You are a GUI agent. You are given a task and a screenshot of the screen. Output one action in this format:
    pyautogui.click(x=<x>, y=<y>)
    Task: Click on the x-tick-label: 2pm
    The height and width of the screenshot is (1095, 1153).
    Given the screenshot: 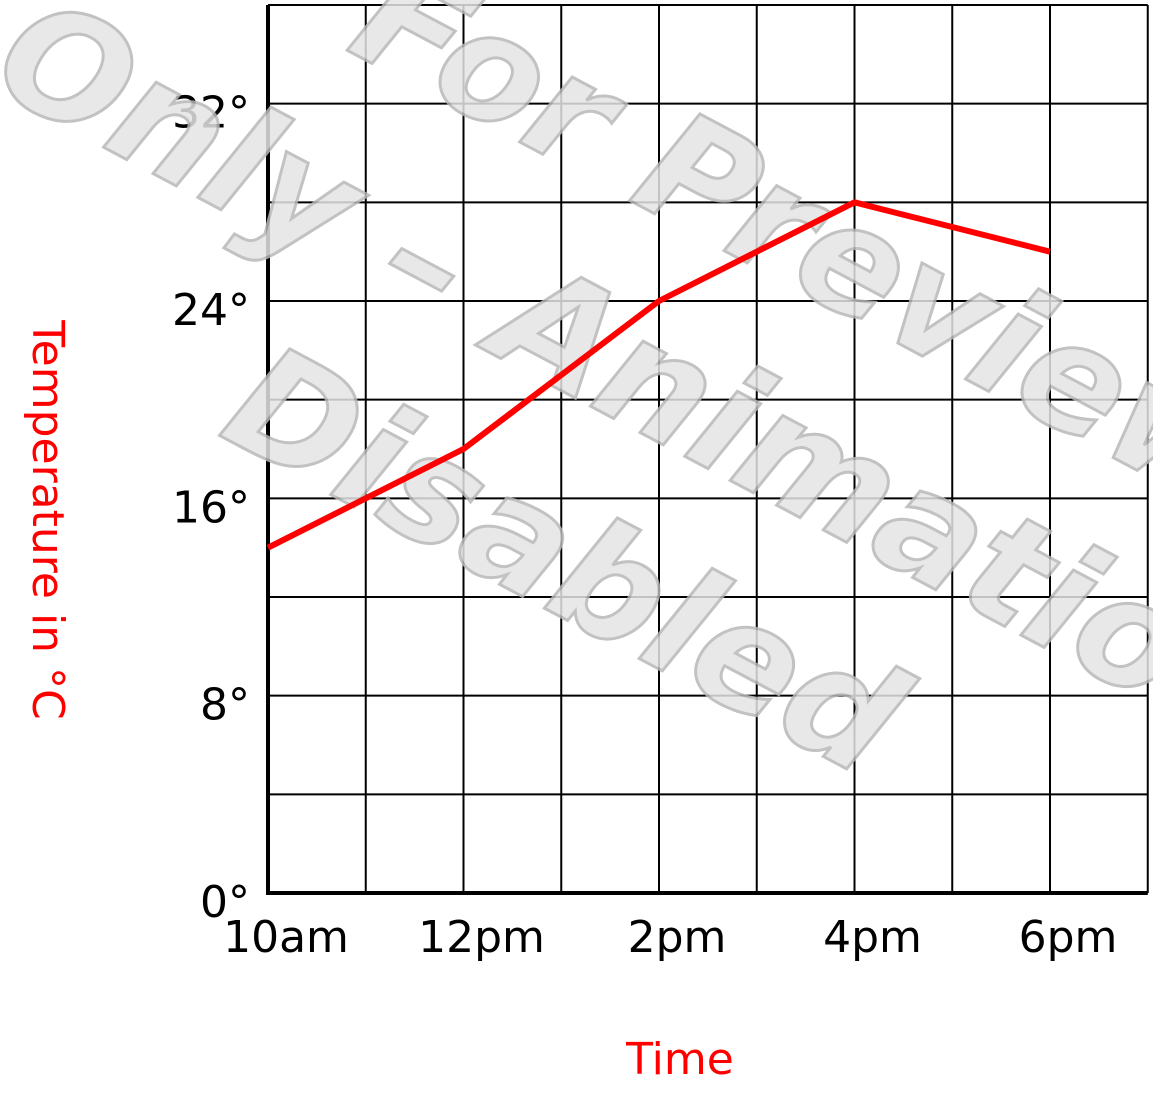 What is the action you would take?
    pyautogui.click(x=677, y=937)
    